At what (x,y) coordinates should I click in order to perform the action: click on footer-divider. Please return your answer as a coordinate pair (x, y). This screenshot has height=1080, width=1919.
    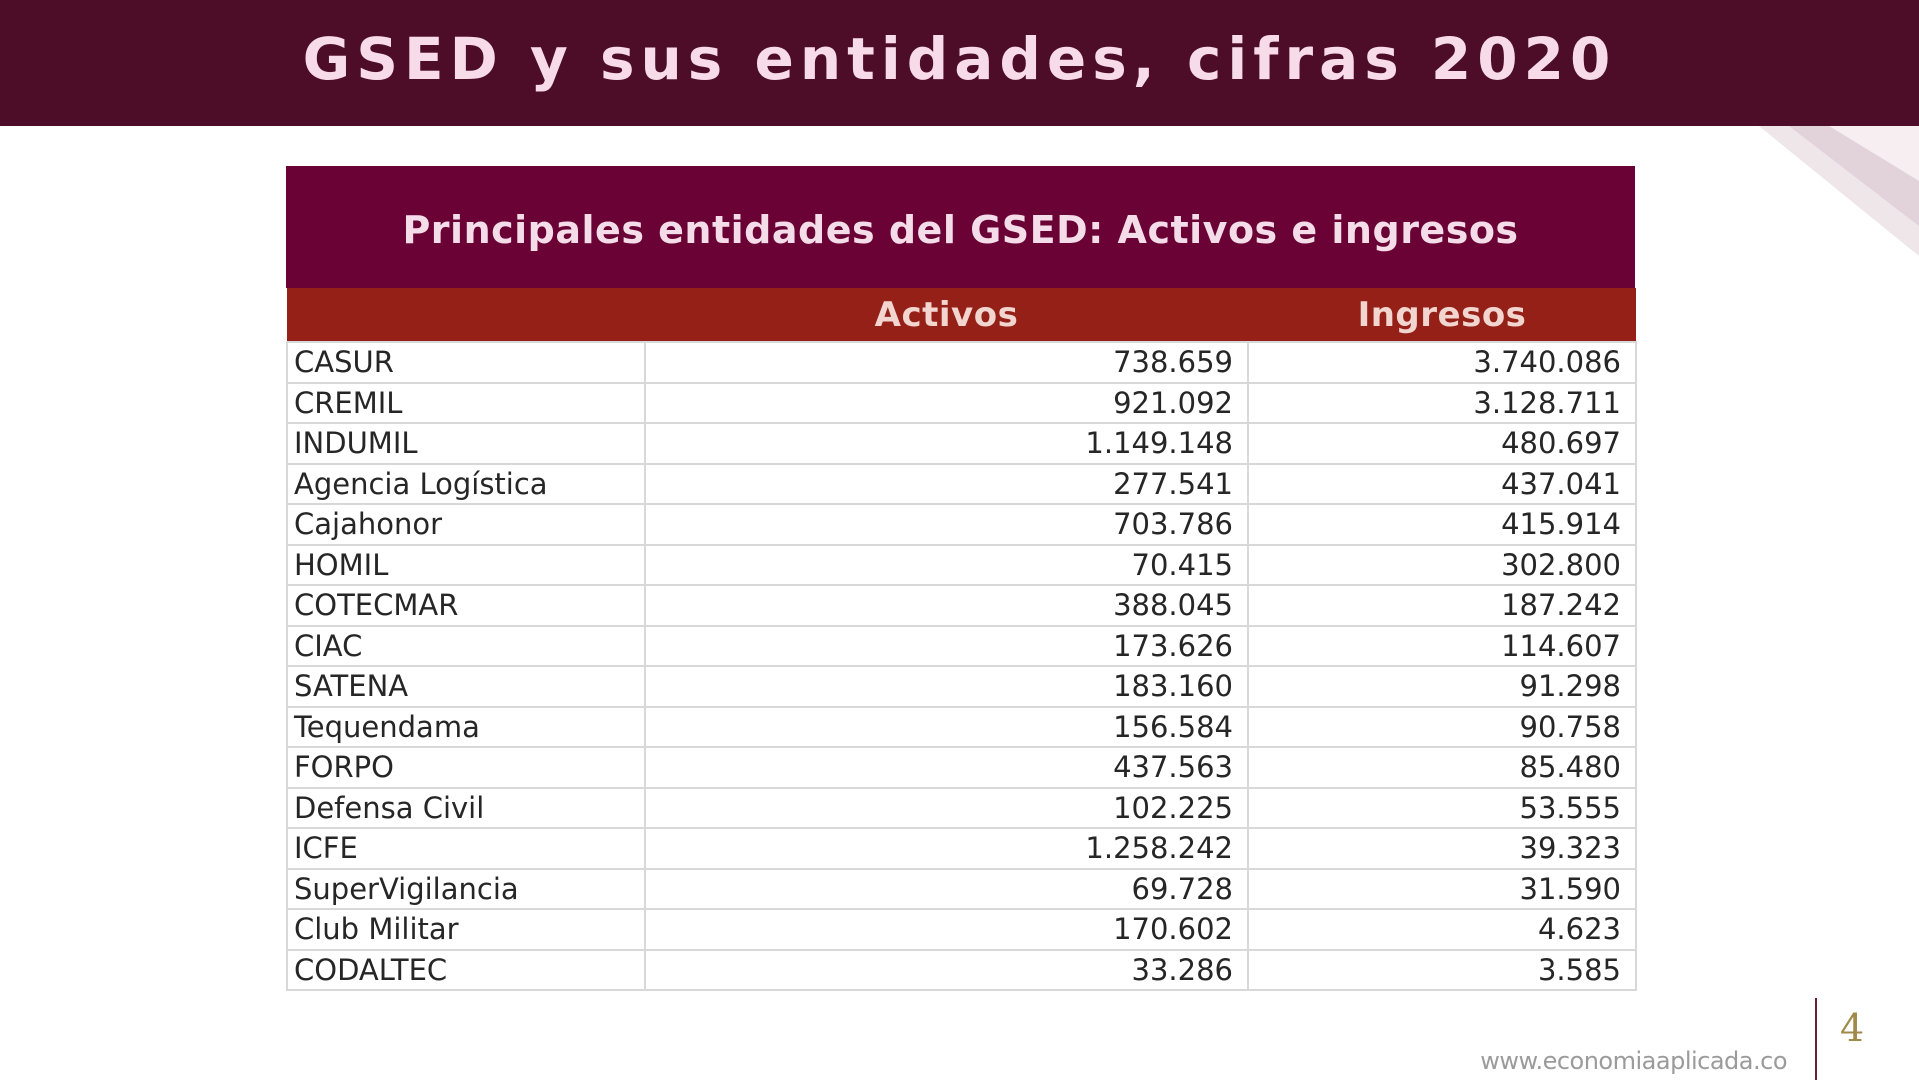
    Looking at the image, I should click on (1816, 1039).